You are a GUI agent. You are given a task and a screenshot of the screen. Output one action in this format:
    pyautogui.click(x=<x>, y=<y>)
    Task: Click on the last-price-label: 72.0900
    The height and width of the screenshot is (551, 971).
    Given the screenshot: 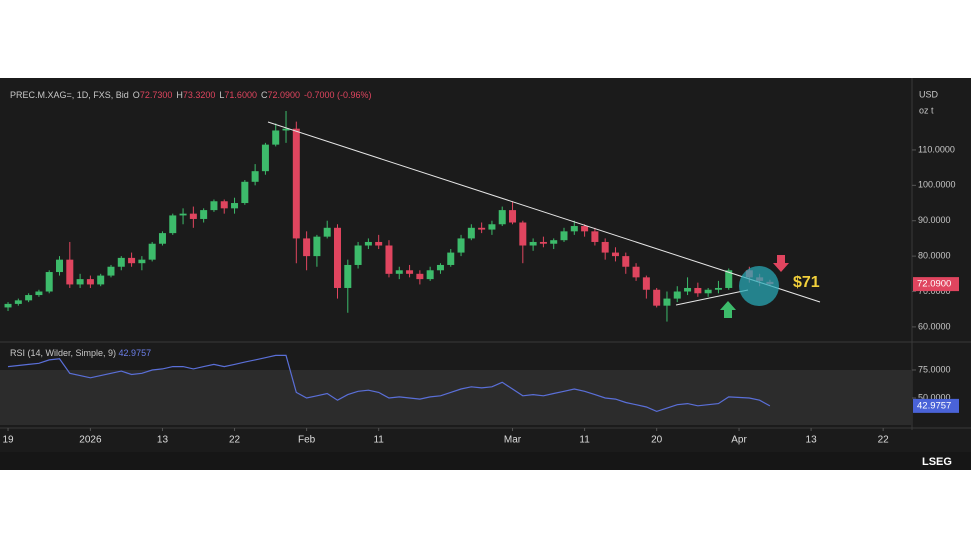 What is the action you would take?
    pyautogui.click(x=934, y=284)
    